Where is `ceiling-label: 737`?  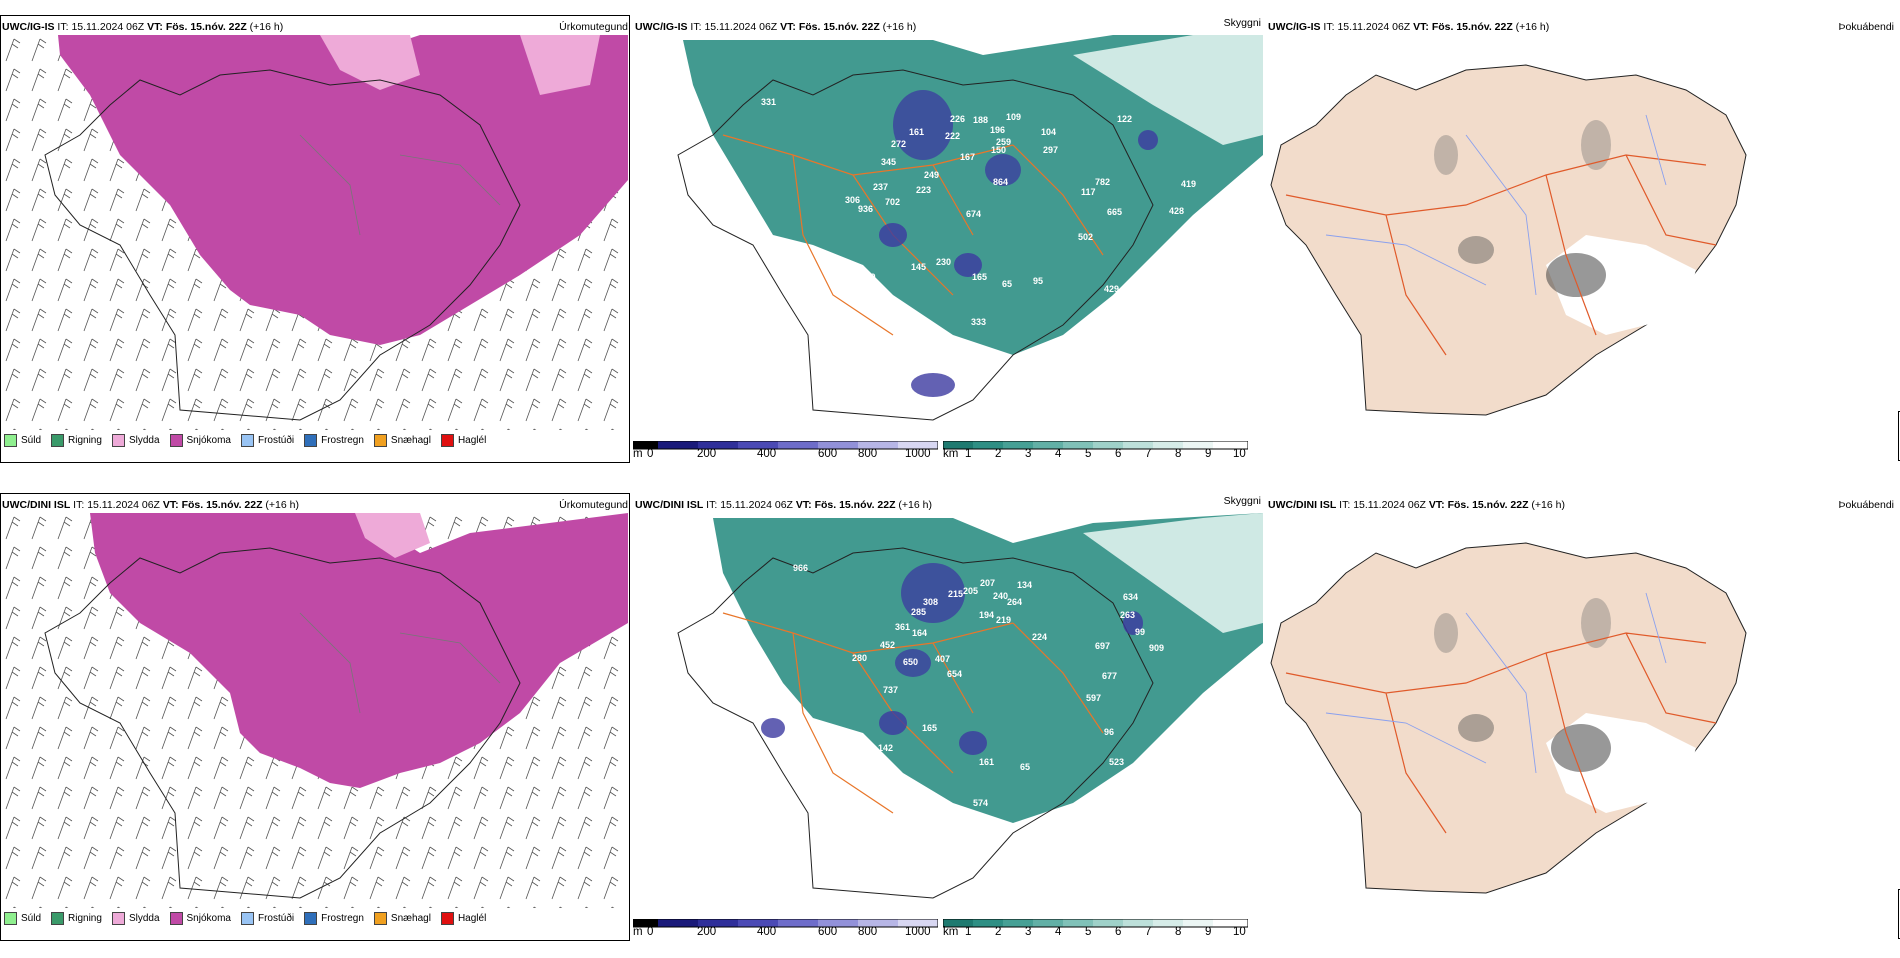 ceiling-label: 737 is located at coordinates (890, 690).